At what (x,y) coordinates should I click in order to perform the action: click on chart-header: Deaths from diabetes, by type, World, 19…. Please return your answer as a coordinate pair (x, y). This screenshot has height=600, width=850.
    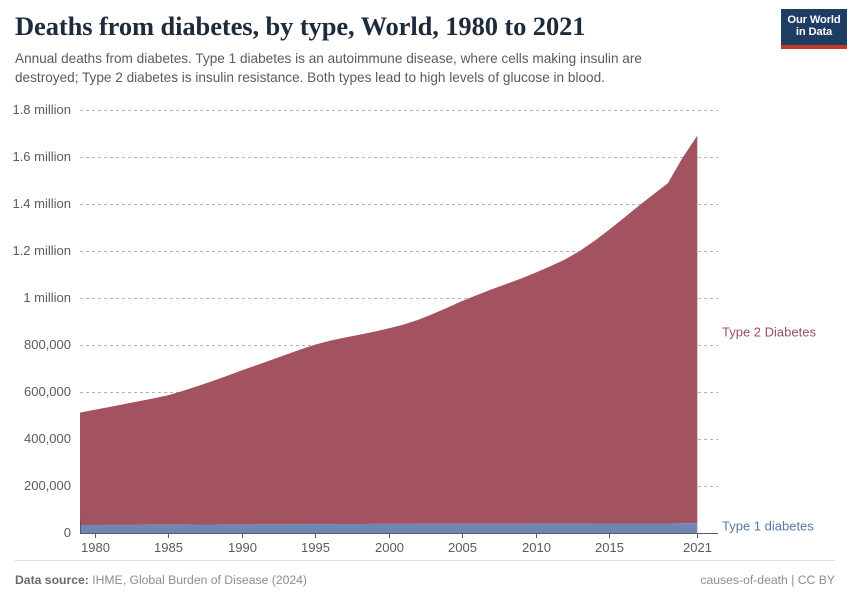
    Looking at the image, I should click on (425, 51).